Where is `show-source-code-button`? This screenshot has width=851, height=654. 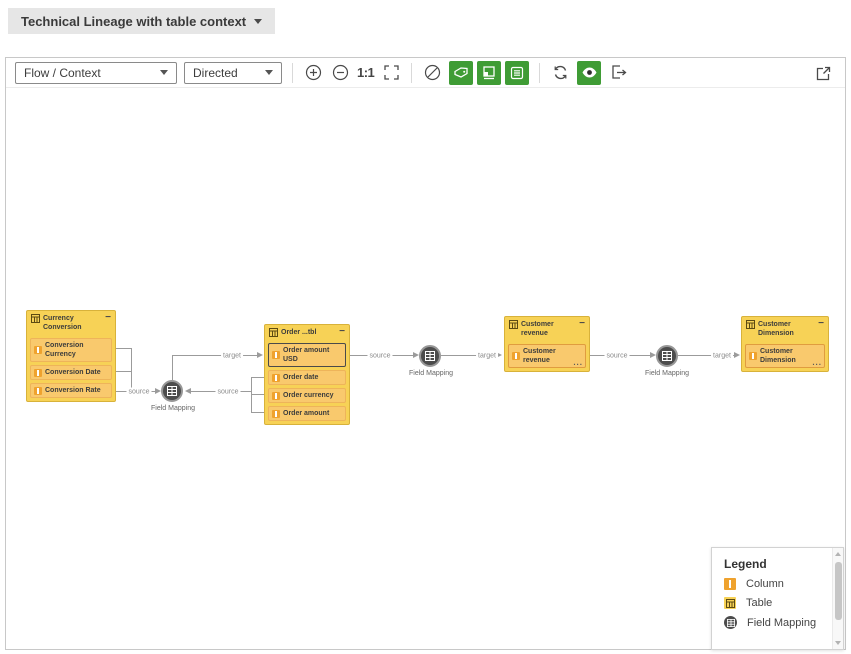
show-source-code-button is located at coordinates (489, 72).